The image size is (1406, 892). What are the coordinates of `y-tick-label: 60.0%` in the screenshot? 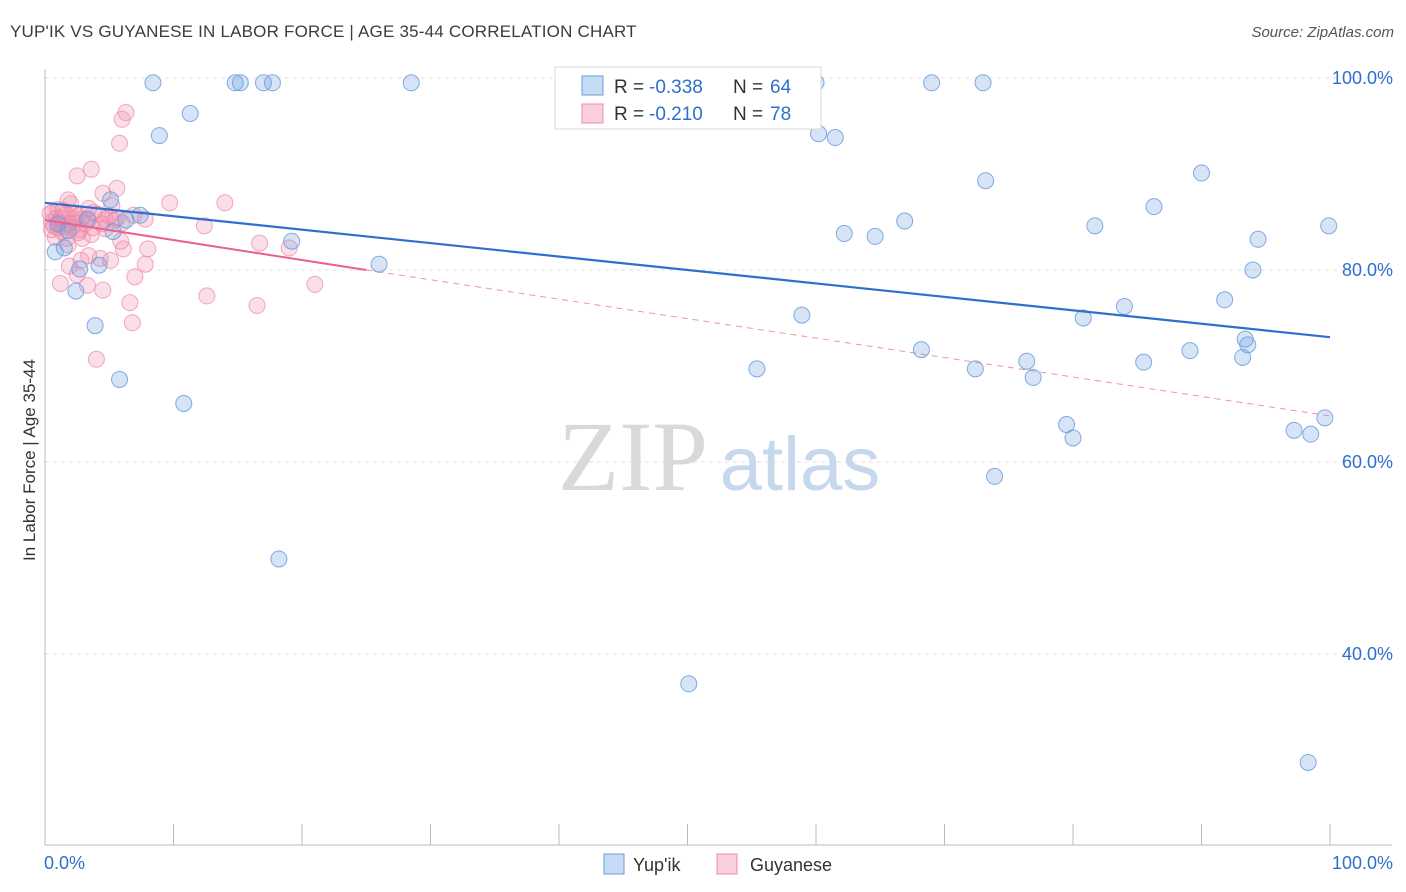 It's located at (1367, 462).